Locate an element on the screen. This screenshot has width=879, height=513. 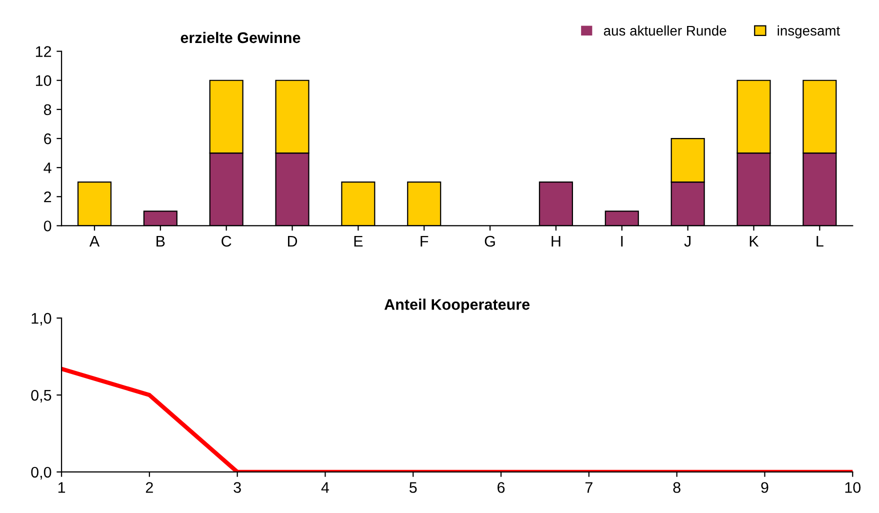
x-tick-label: 3 is located at coordinates (237, 487).